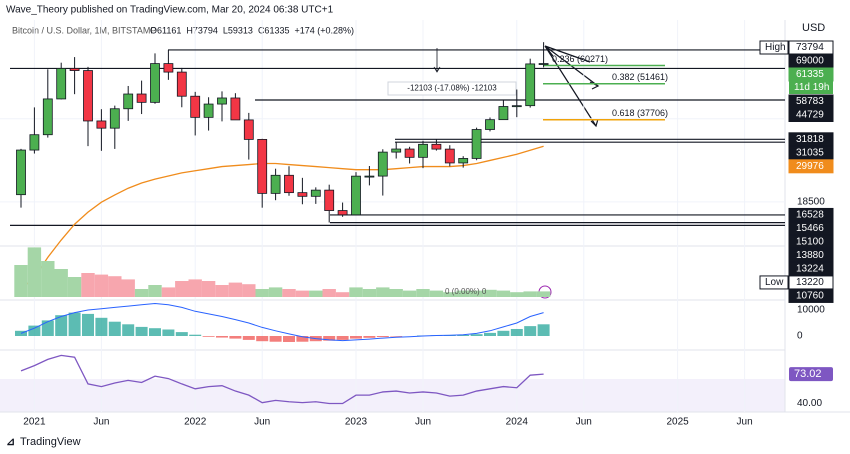  I want to click on rsi-line, so click(282, 379).